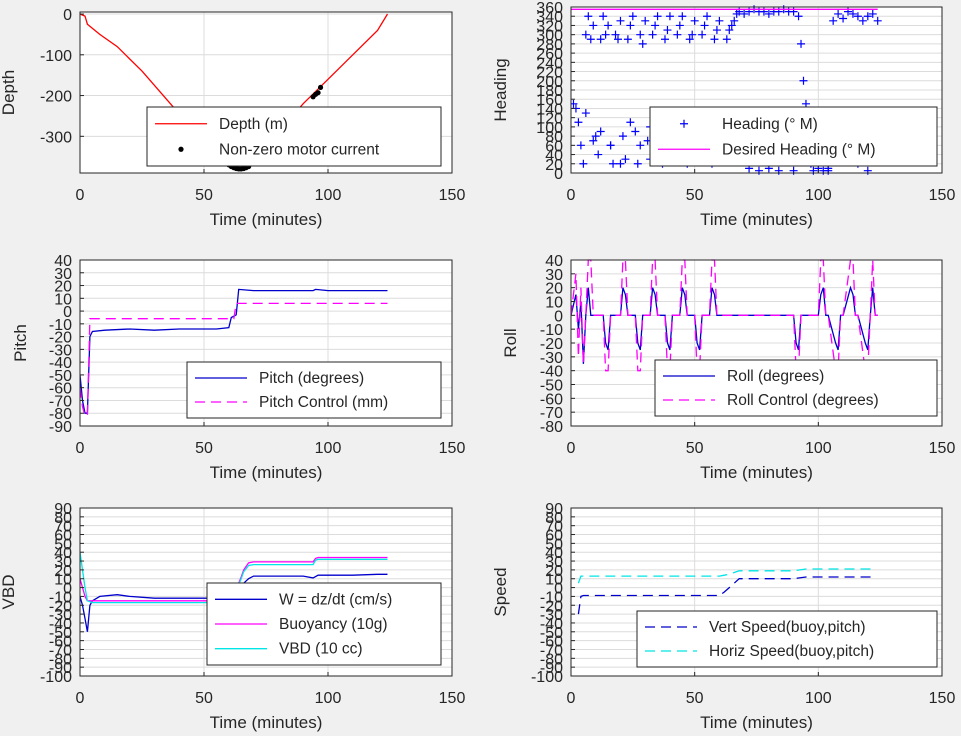 The width and height of the screenshot is (961, 736). What do you see at coordinates (726, 591) in the screenshot?
I see `series-speed` at bounding box center [726, 591].